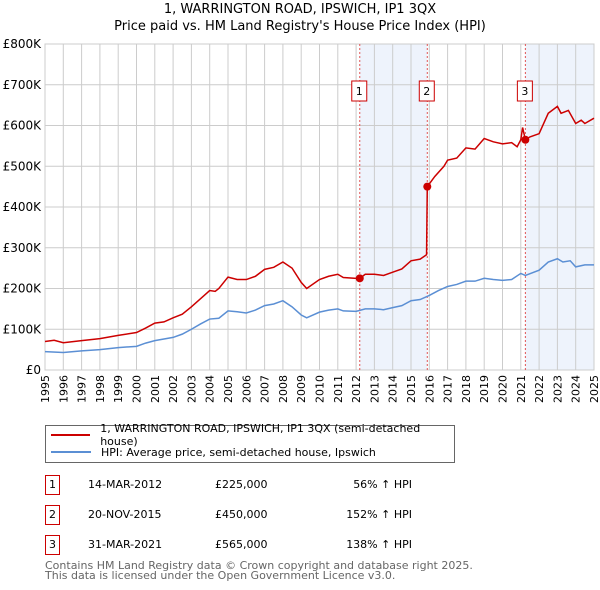 This screenshot has height=590, width=600. Describe the element at coordinates (125, 514) in the screenshot. I see `sale-date: 20-NOV-2015` at that location.